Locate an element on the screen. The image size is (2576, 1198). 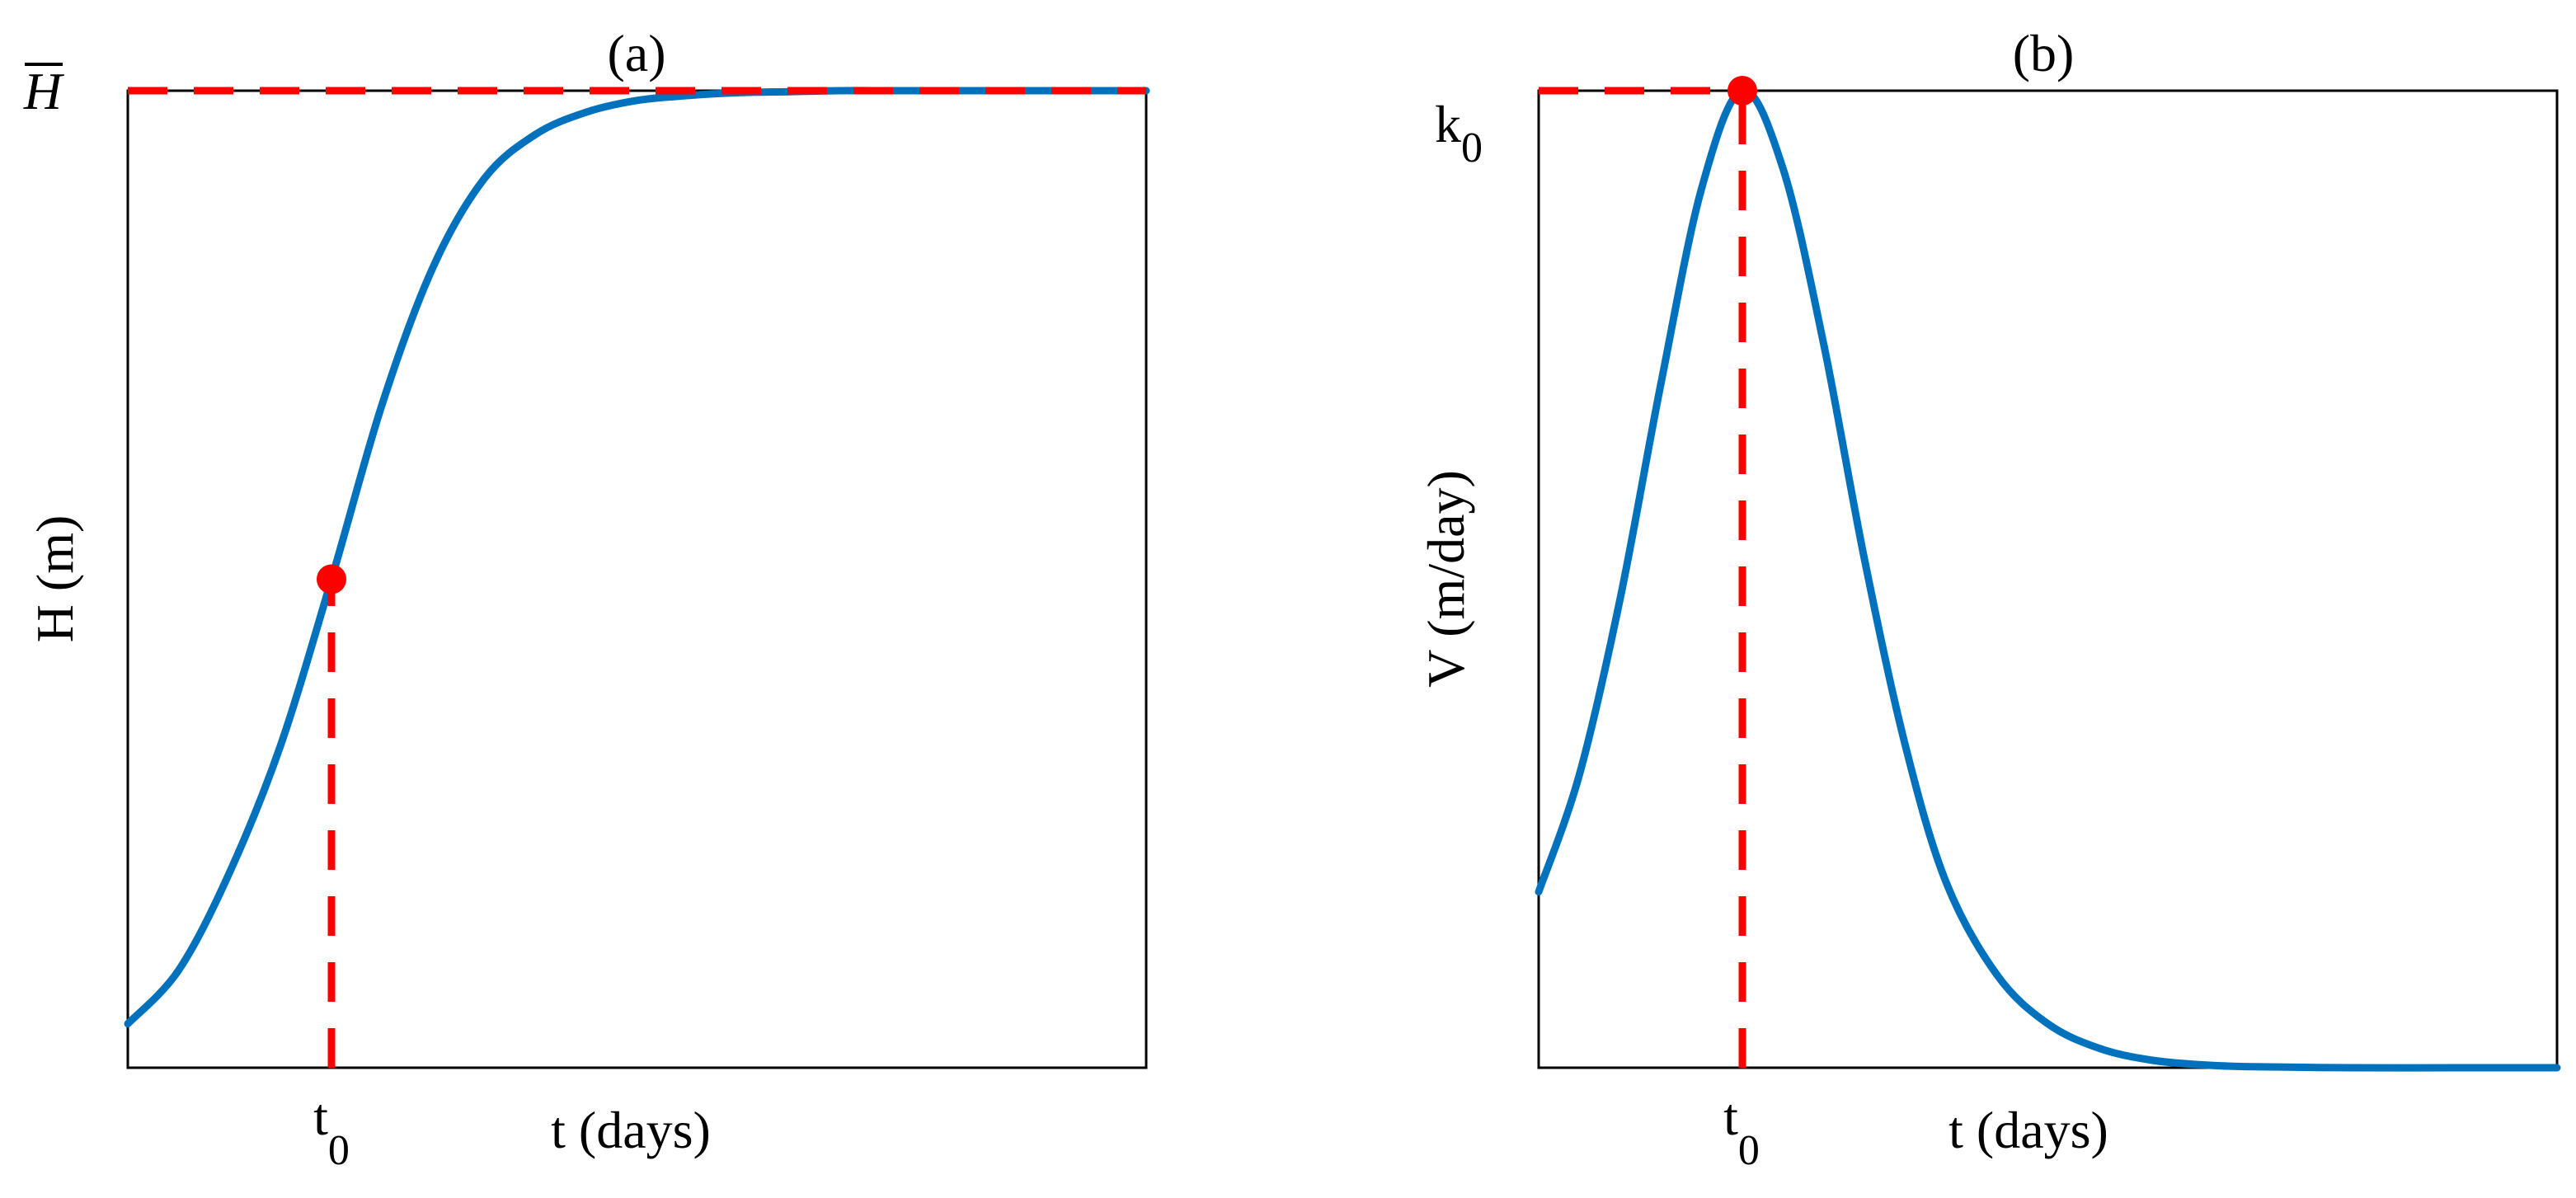
panel-b-x-axis-label: t (days) is located at coordinates (2028, 1130).